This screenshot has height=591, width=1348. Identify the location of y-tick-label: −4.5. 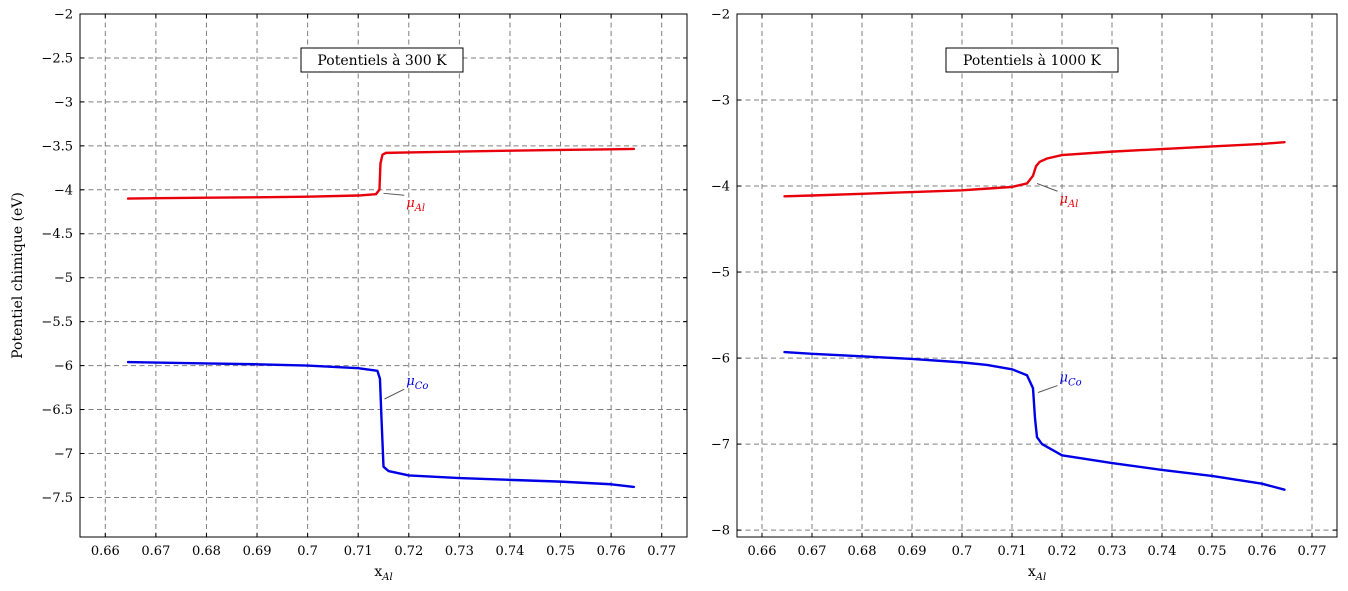
(57, 234).